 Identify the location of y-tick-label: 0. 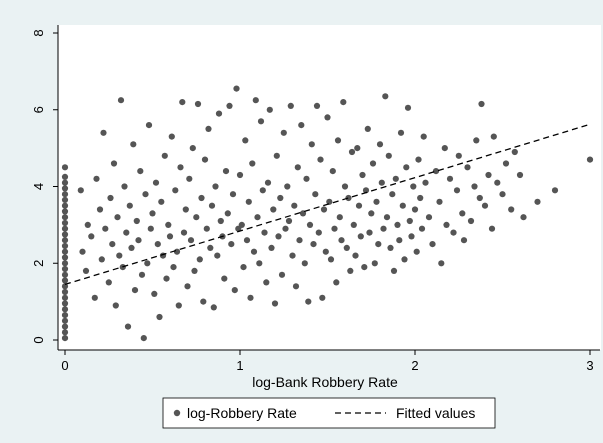
(38, 339).